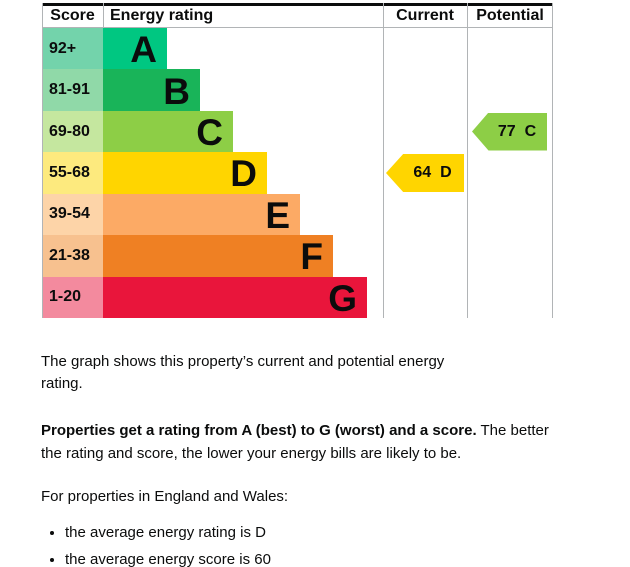 Image resolution: width=630 pixels, height=567 pixels. Describe the element at coordinates (510, 15) in the screenshot. I see `header-potential: Potential` at that location.